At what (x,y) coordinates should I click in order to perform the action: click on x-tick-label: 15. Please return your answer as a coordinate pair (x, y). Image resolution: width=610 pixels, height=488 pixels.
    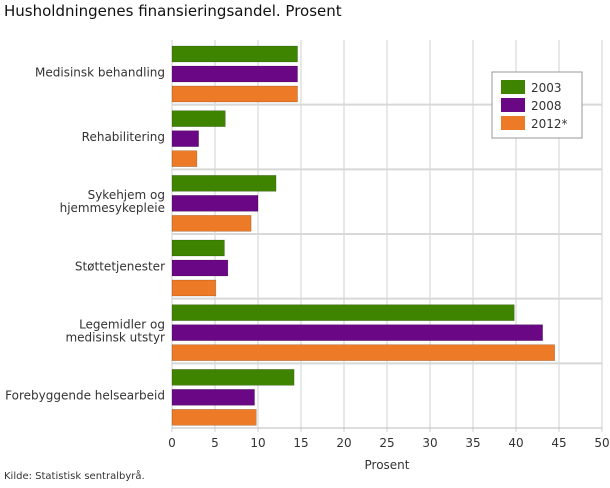
    Looking at the image, I should click on (300, 443).